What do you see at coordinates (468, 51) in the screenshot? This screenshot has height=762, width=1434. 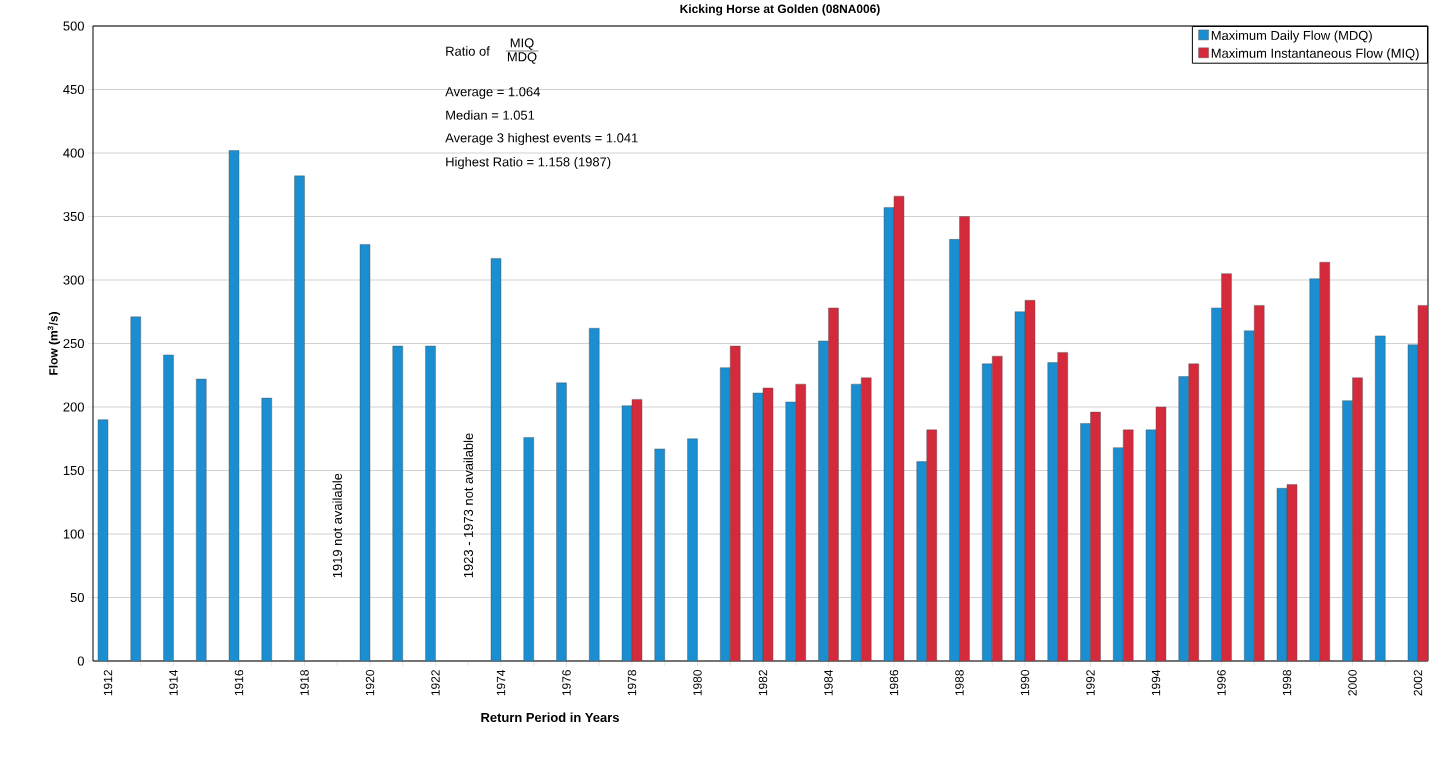 I see `annotation: Ratio of` at bounding box center [468, 51].